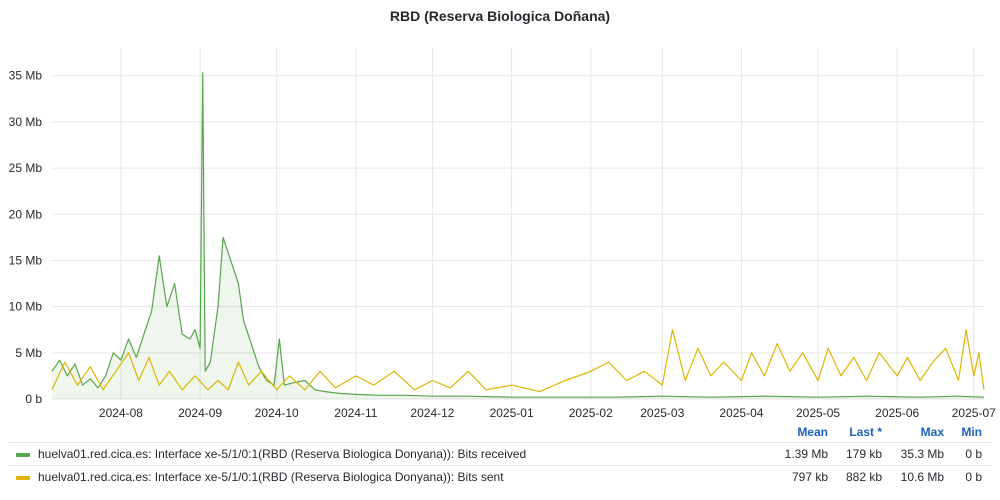  What do you see at coordinates (355, 413) in the screenshot?
I see `x-tick-label: 2024-11` at bounding box center [355, 413].